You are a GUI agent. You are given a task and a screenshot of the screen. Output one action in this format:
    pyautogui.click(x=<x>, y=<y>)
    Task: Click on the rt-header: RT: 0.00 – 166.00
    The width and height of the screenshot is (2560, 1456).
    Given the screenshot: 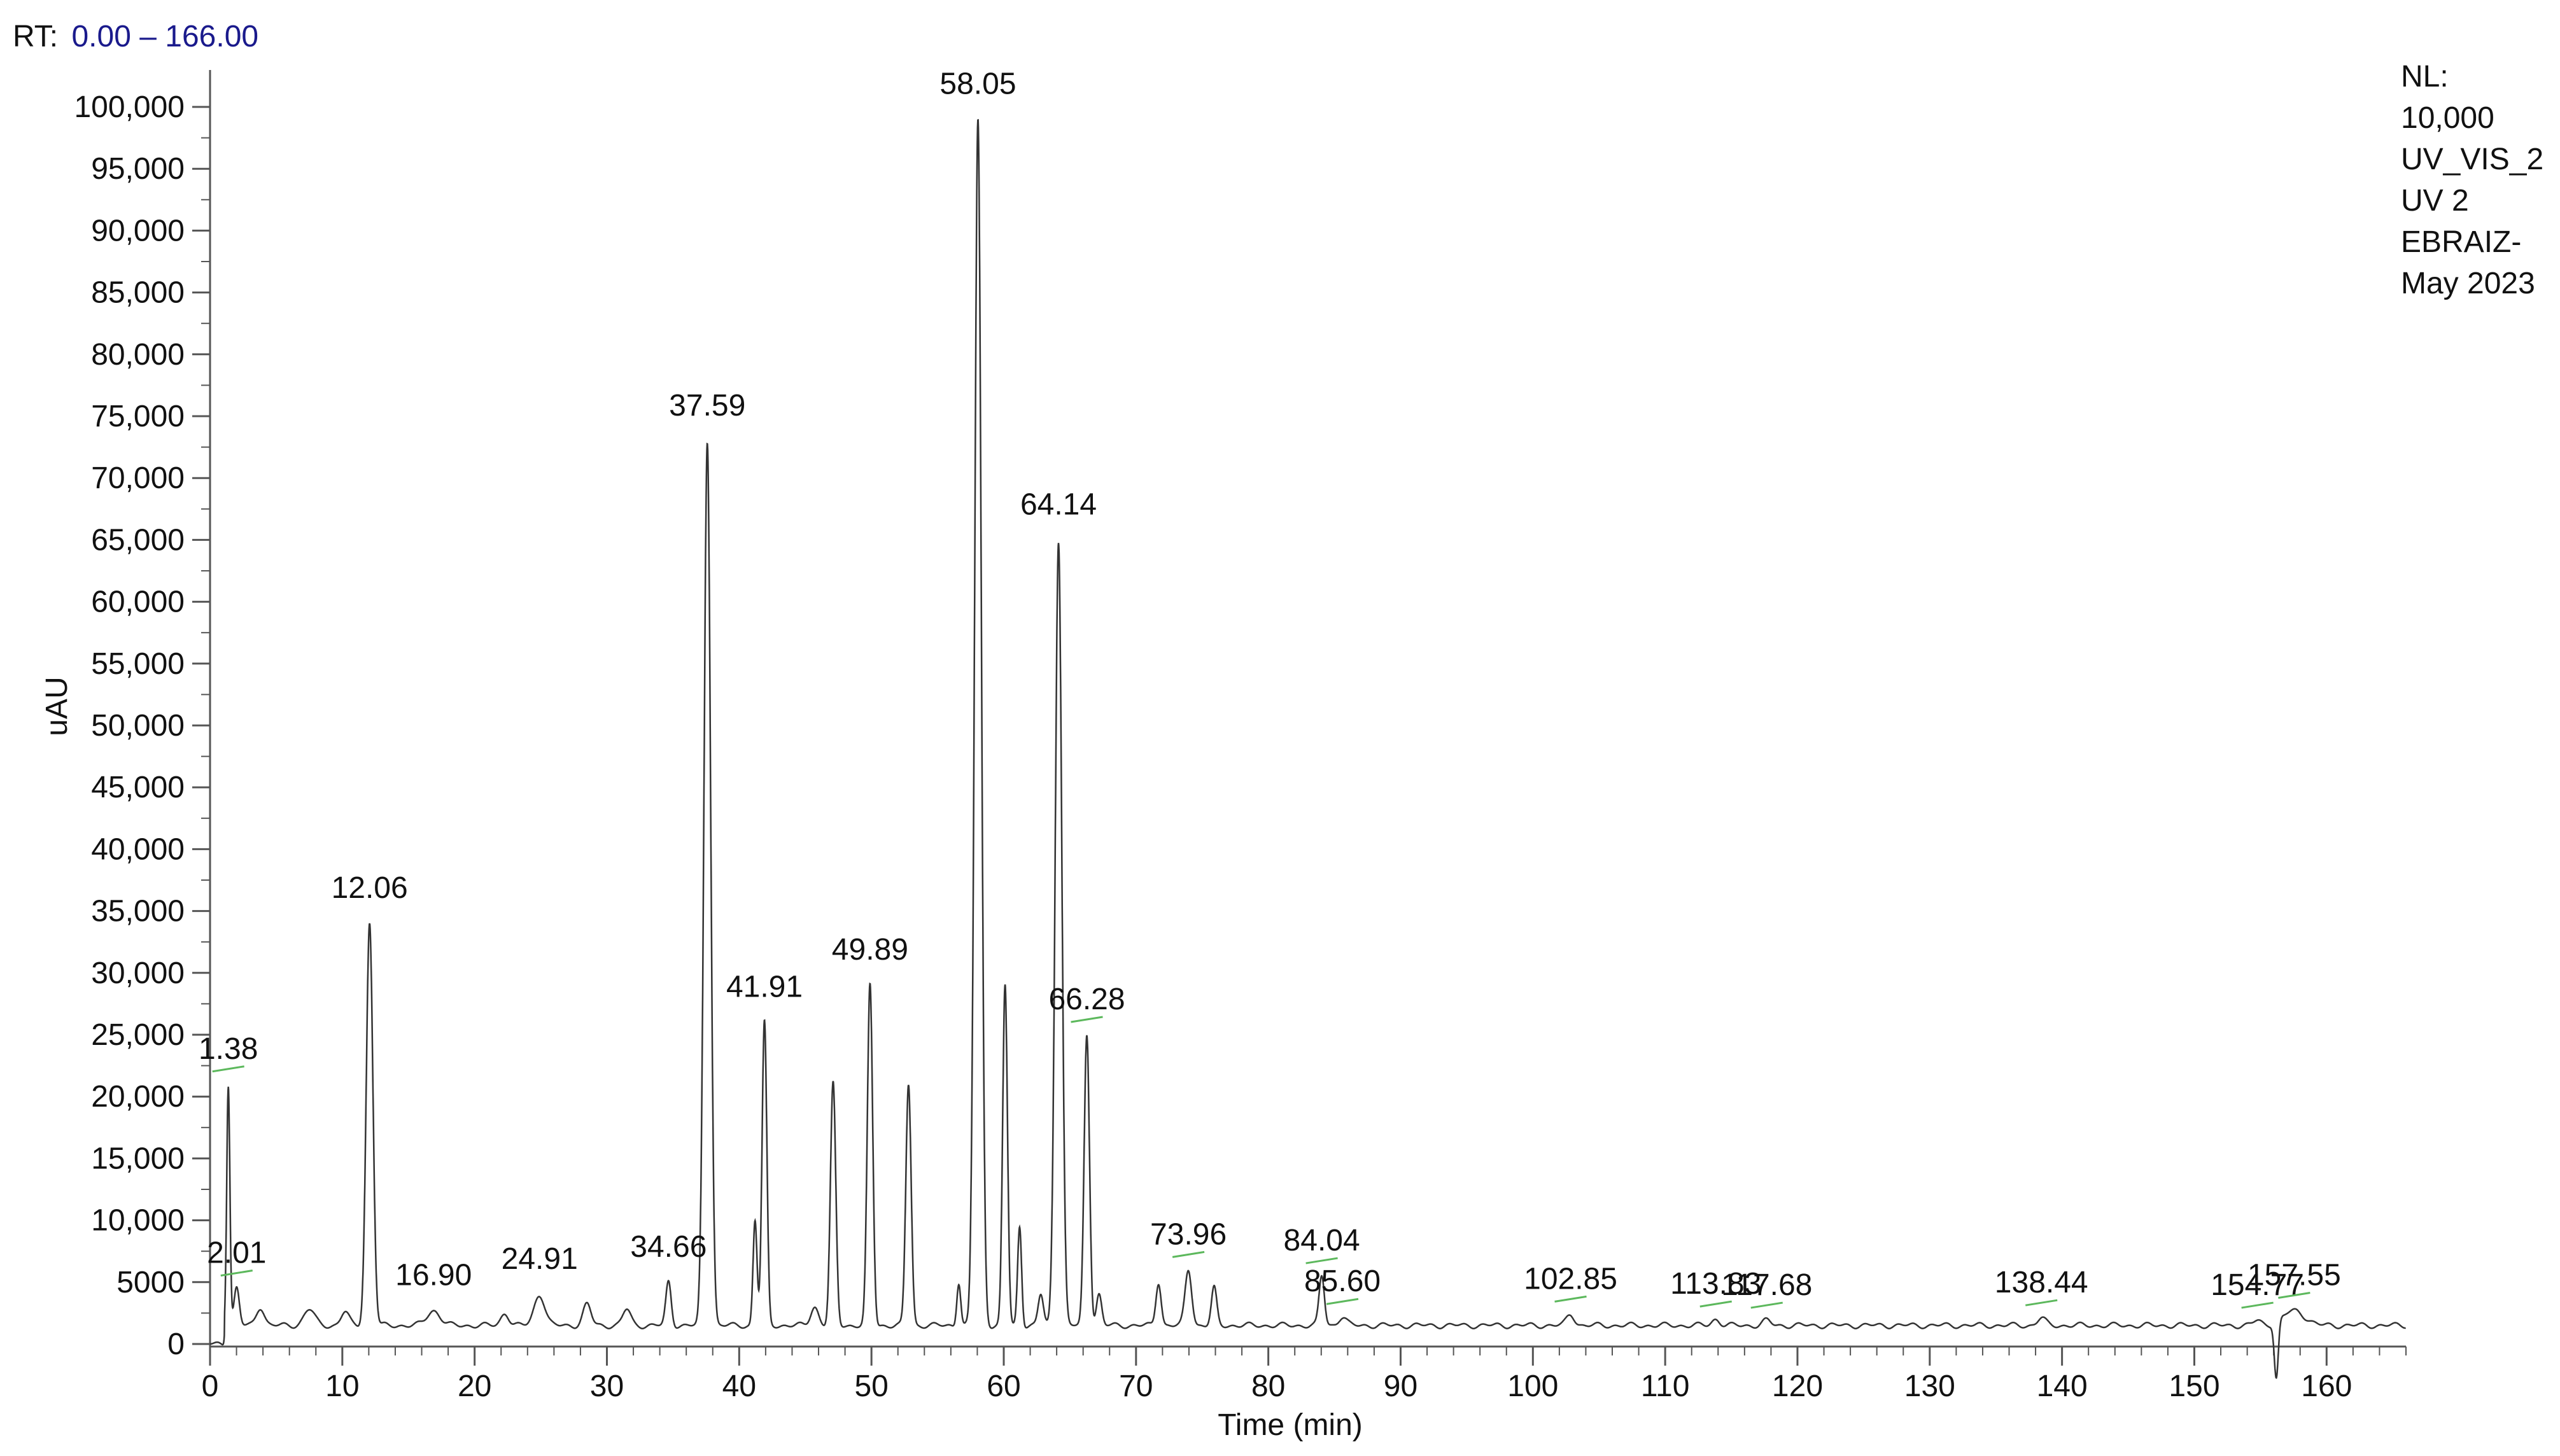 What is the action you would take?
    pyautogui.click(x=135, y=36)
    